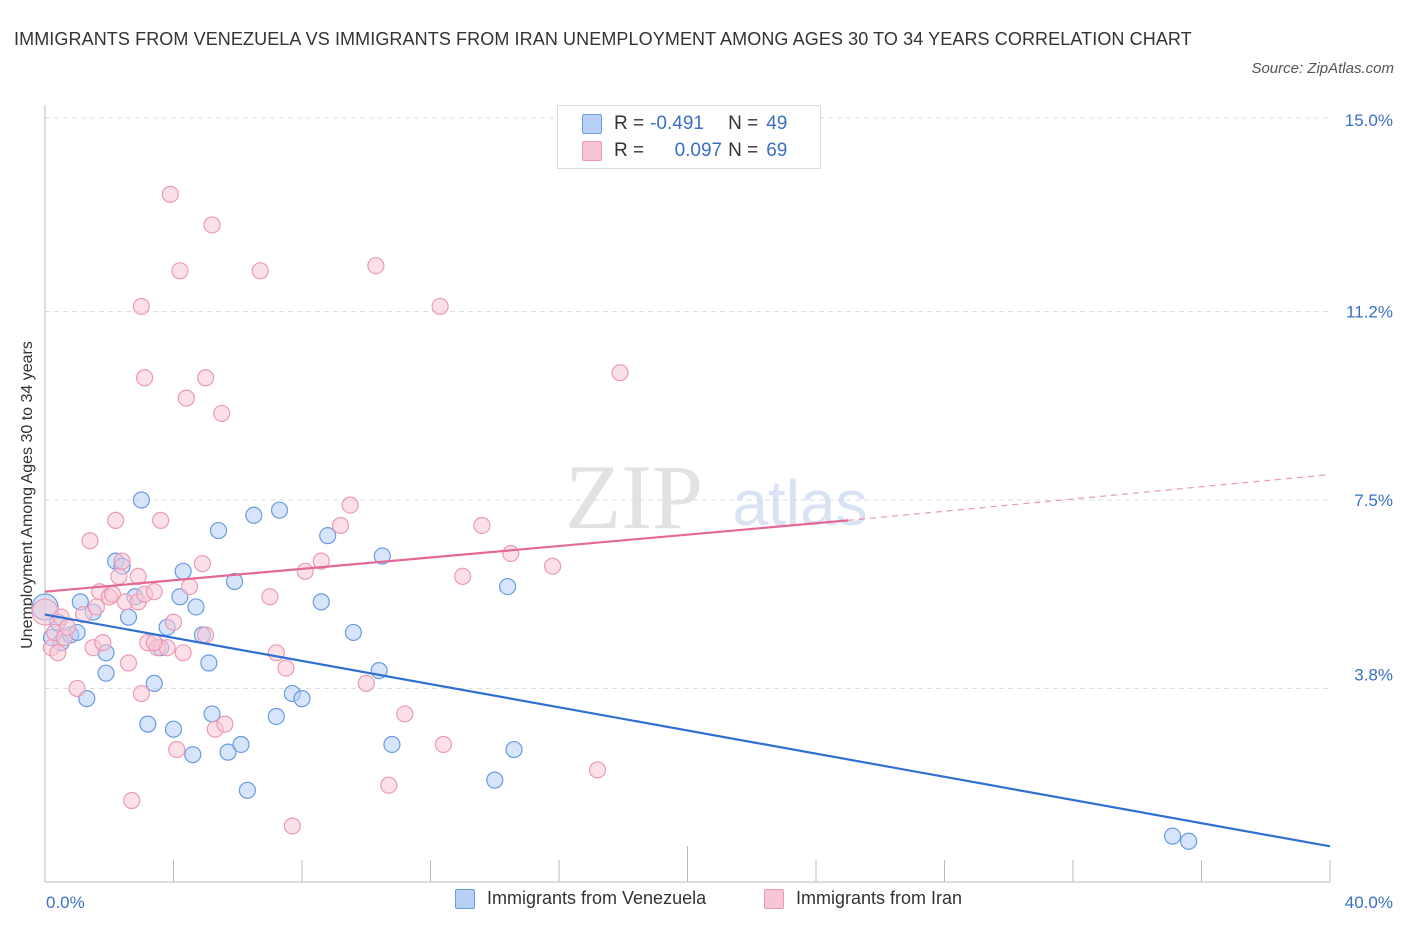 This screenshot has height=930, width=1406. What do you see at coordinates (592, 124) in the screenshot?
I see `venezuela-swatch` at bounding box center [592, 124].